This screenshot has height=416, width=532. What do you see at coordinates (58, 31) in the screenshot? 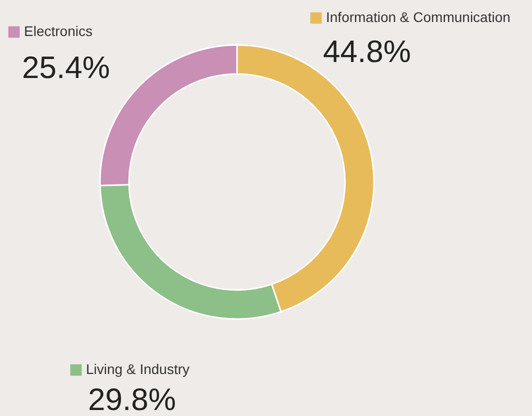
I see `legend-label: Electronics` at bounding box center [58, 31].